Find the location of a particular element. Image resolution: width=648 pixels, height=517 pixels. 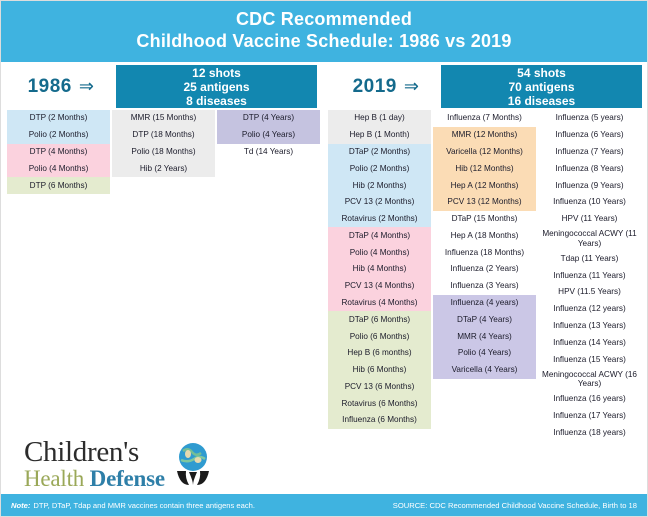

era-stats-1986: 12 shots 25 antigens 8 diseases is located at coordinates (216, 86).